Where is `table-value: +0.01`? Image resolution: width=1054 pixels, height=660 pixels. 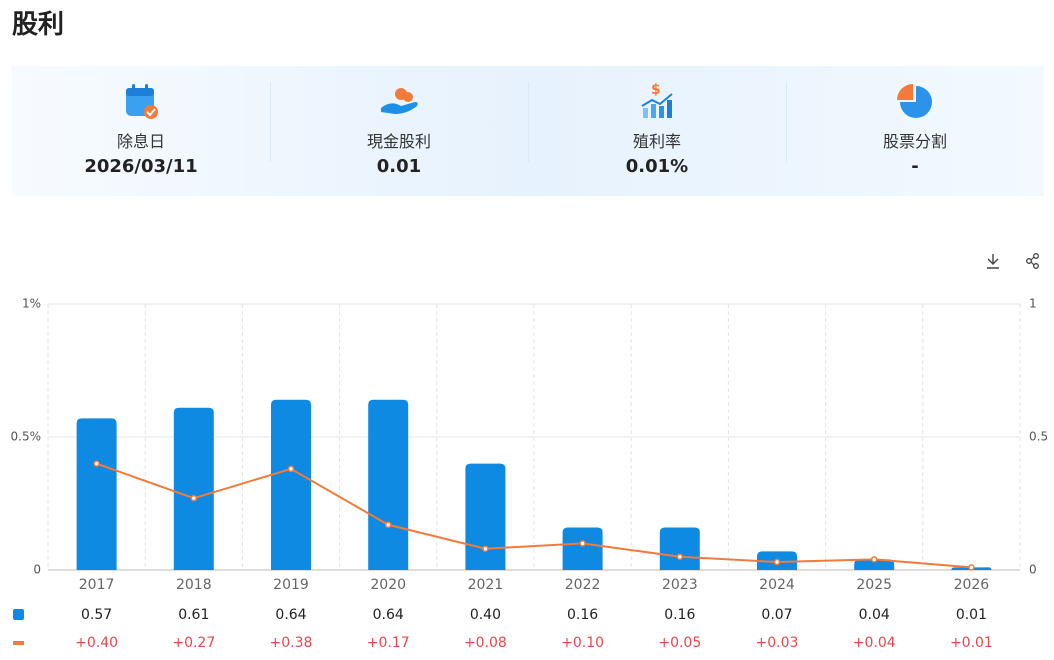 table-value: +0.01 is located at coordinates (971, 643).